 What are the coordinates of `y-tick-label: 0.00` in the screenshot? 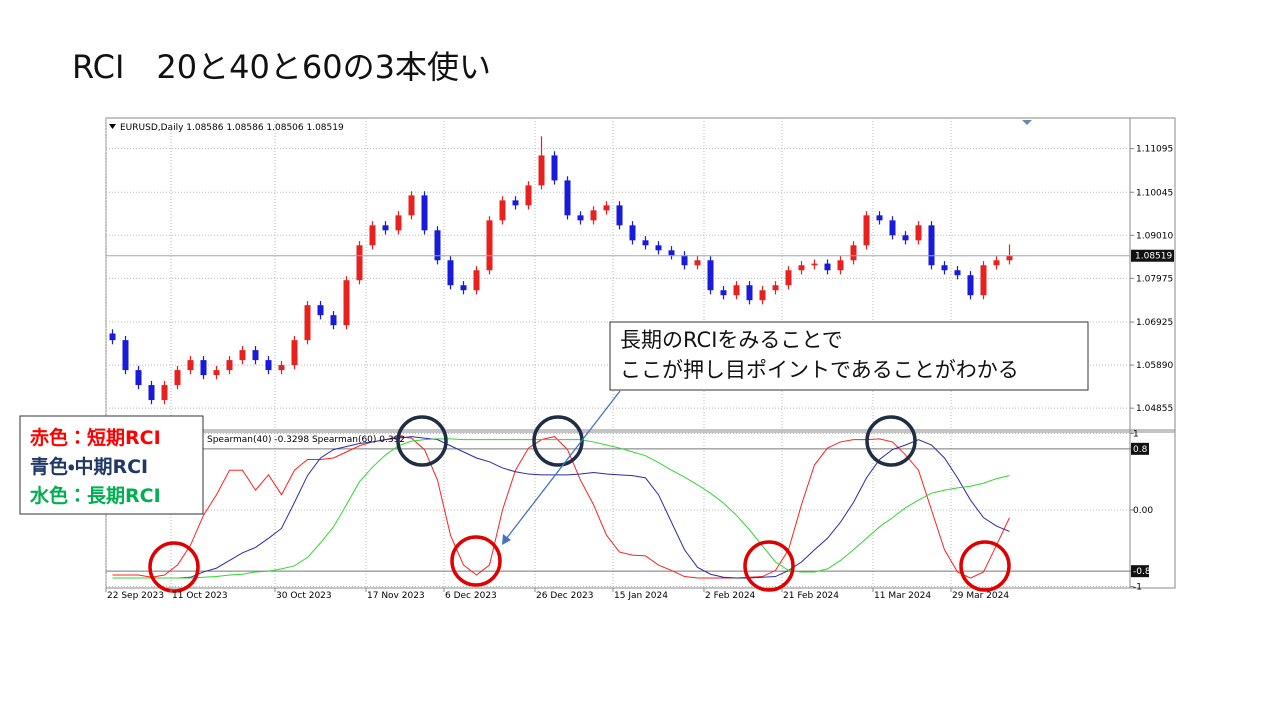 It's located at (1143, 511).